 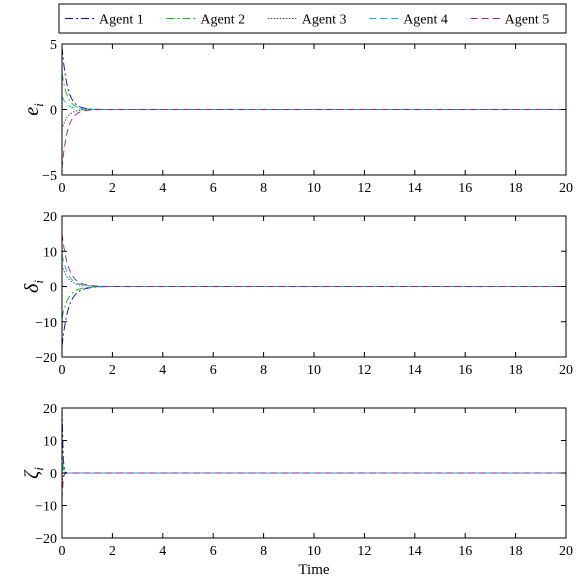 I want to click on y-axis-label: ζi, so click(x=33, y=473).